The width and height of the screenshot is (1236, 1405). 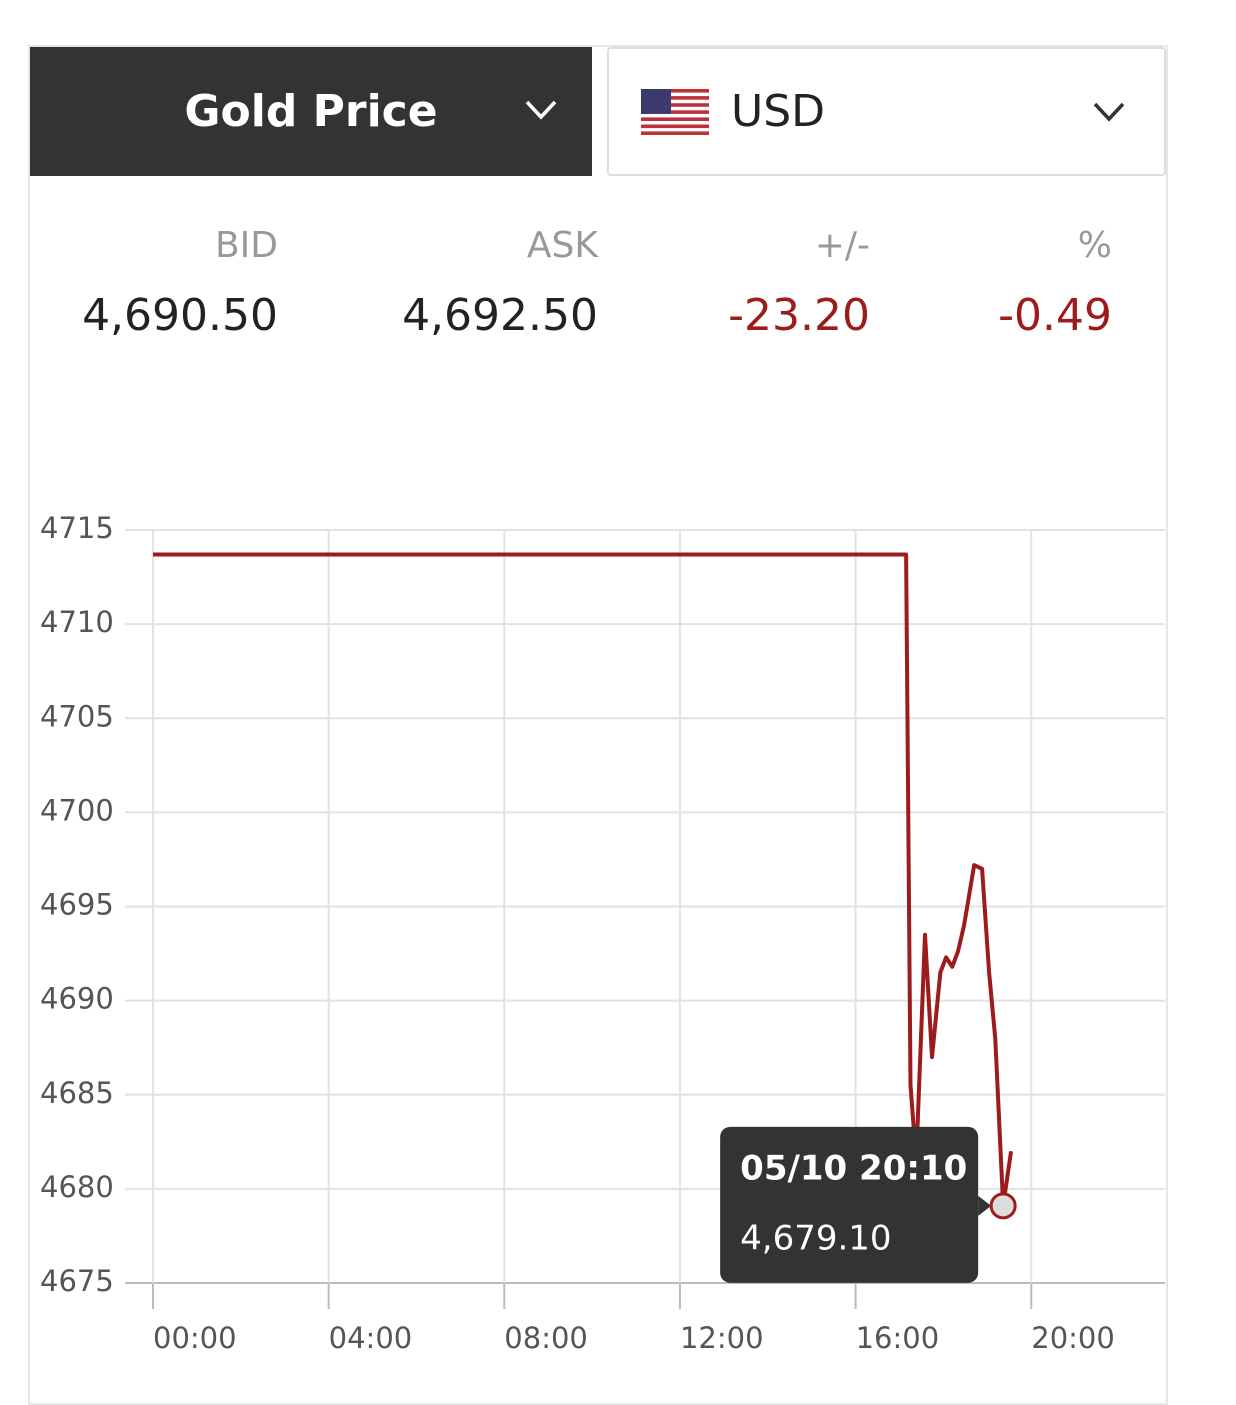 I want to click on col-label: BID, so click(x=246, y=245).